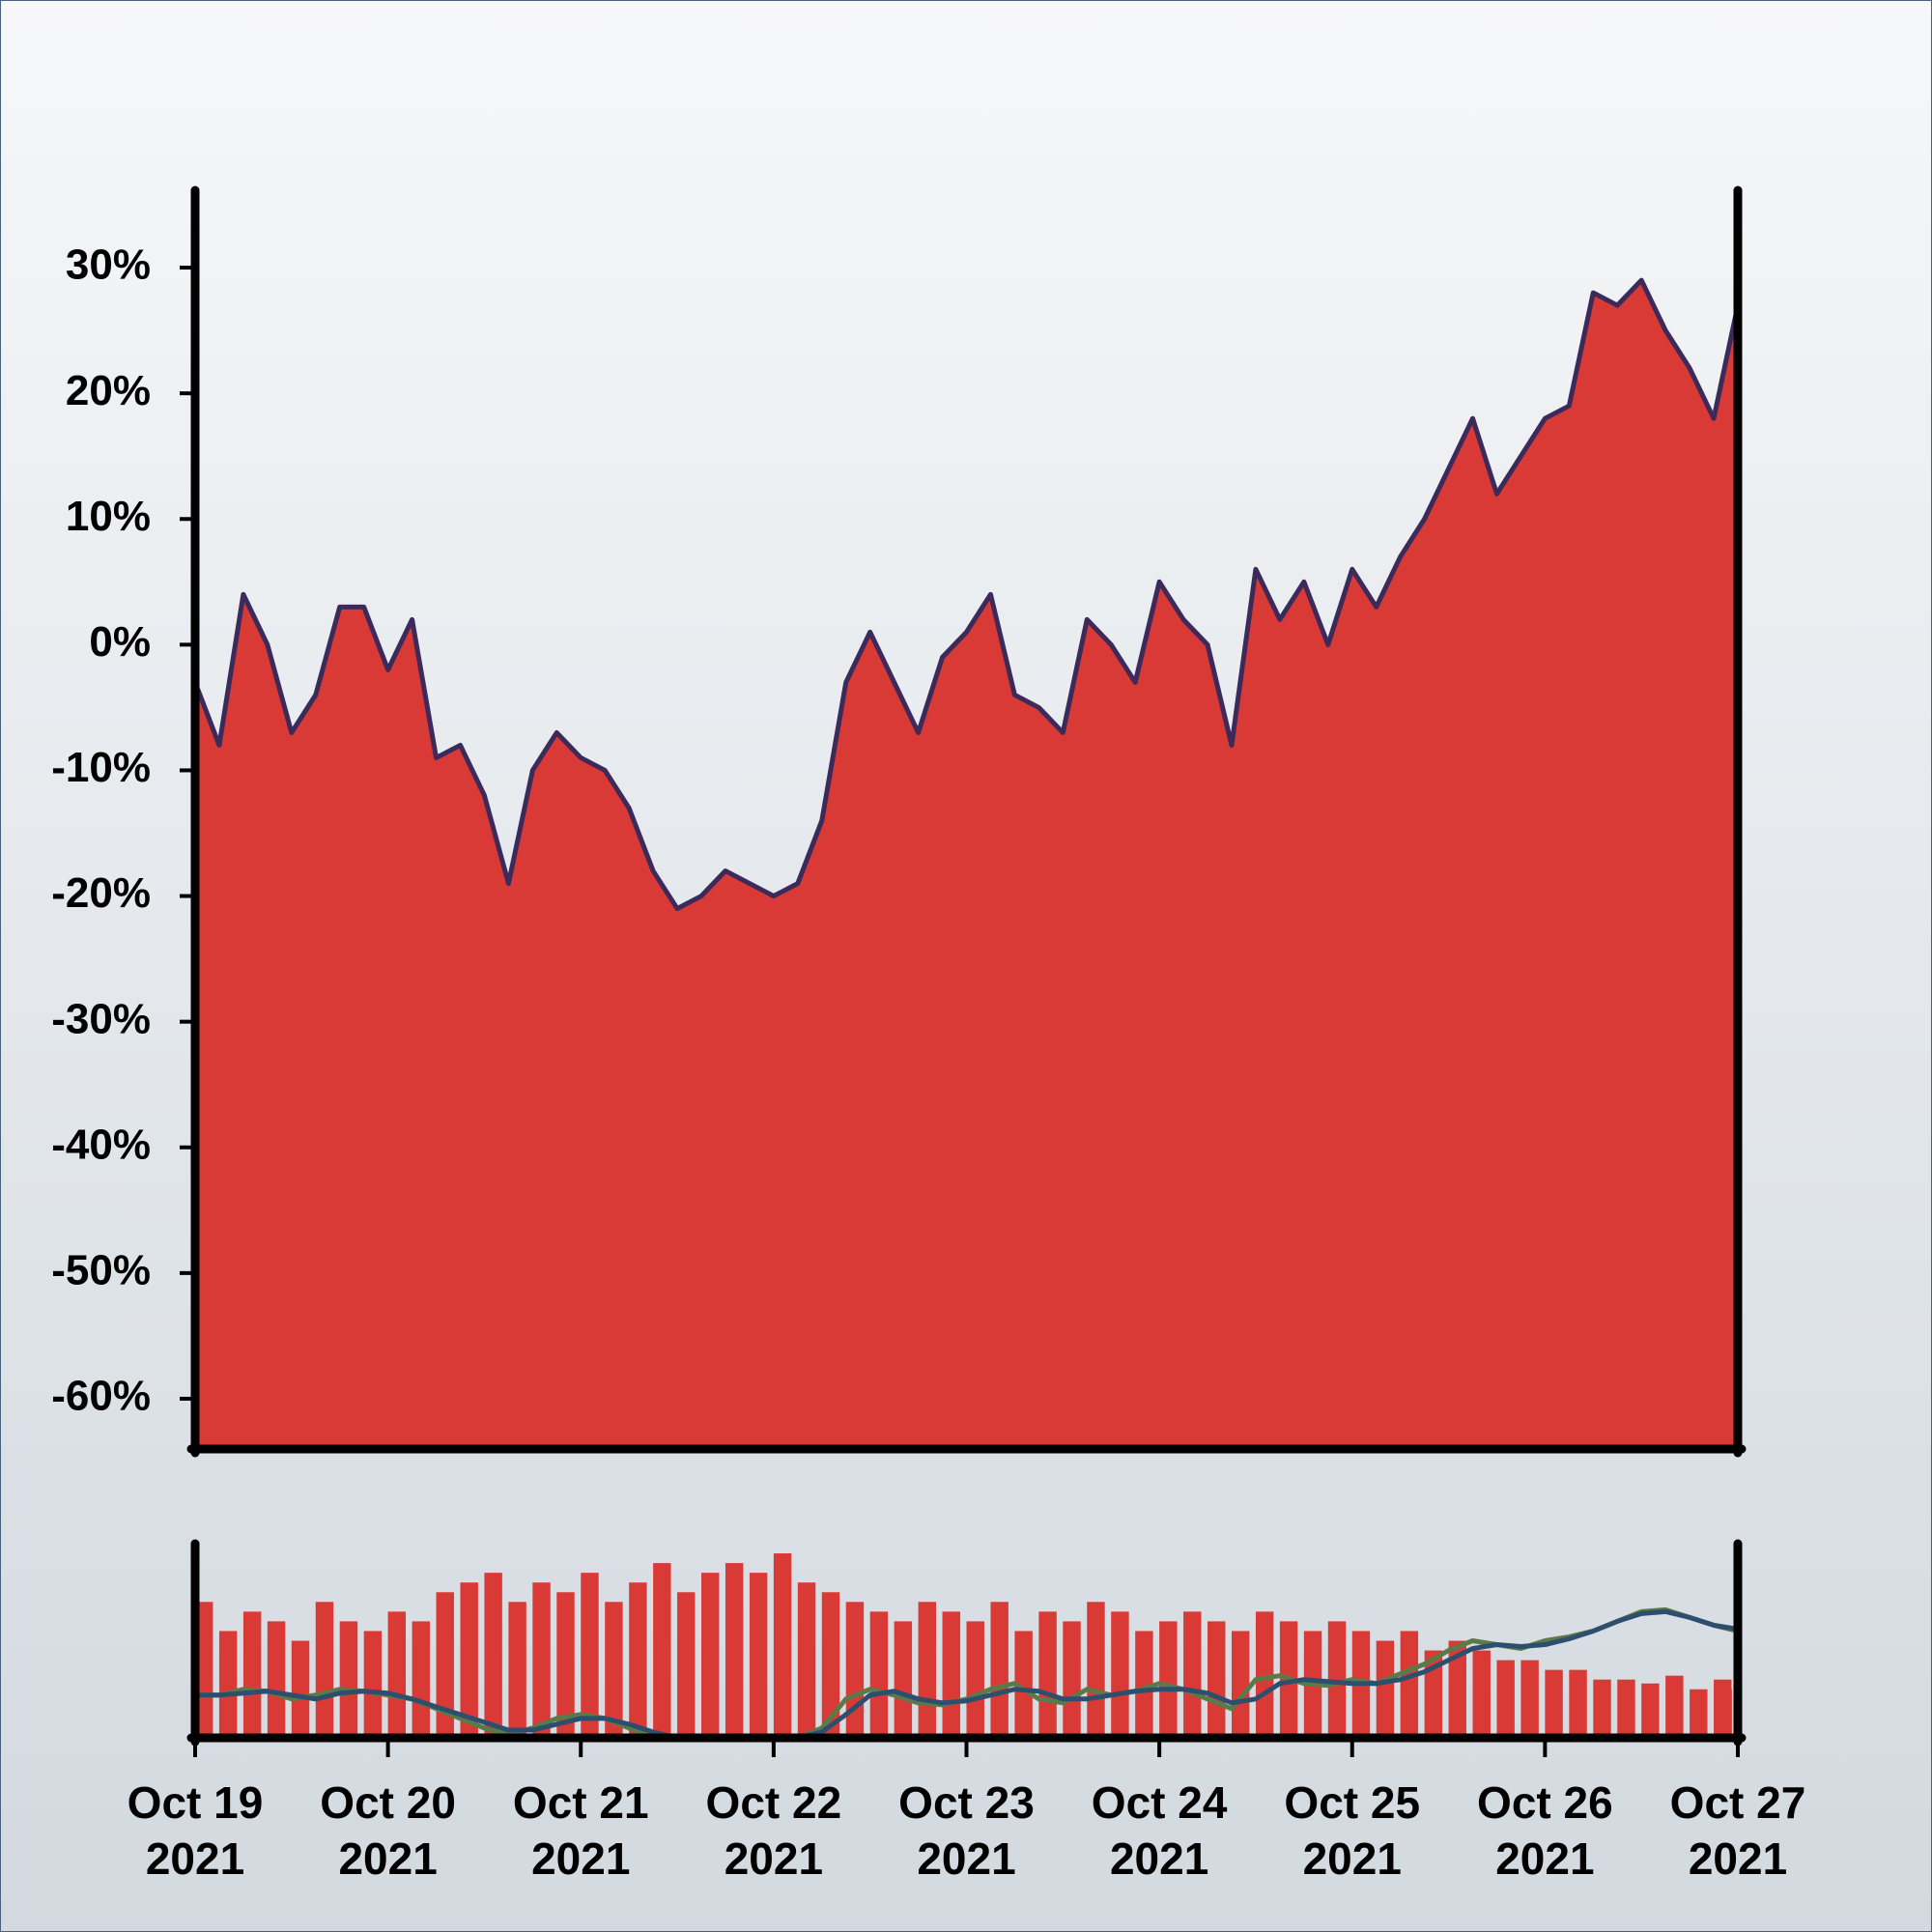 The image size is (1932, 1932). I want to click on y-tick-label: -40%, so click(101, 1144).